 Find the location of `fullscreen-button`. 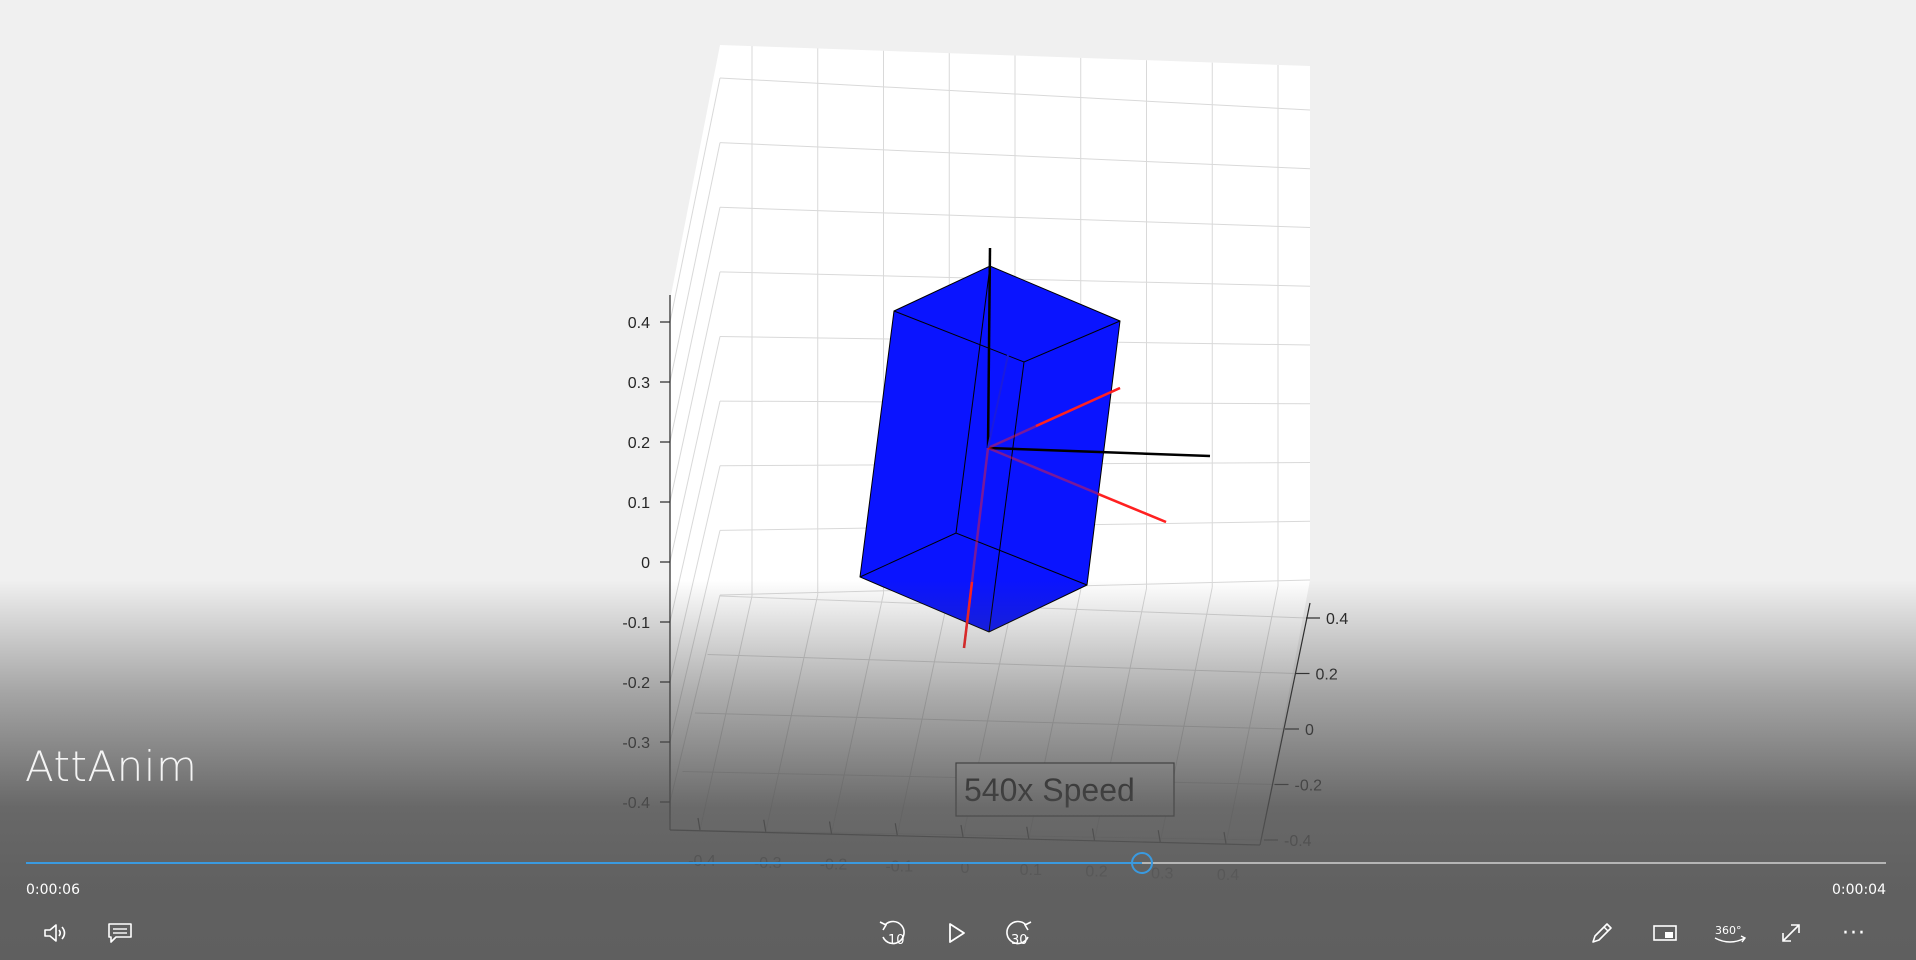

fullscreen-button is located at coordinates (1791, 933).